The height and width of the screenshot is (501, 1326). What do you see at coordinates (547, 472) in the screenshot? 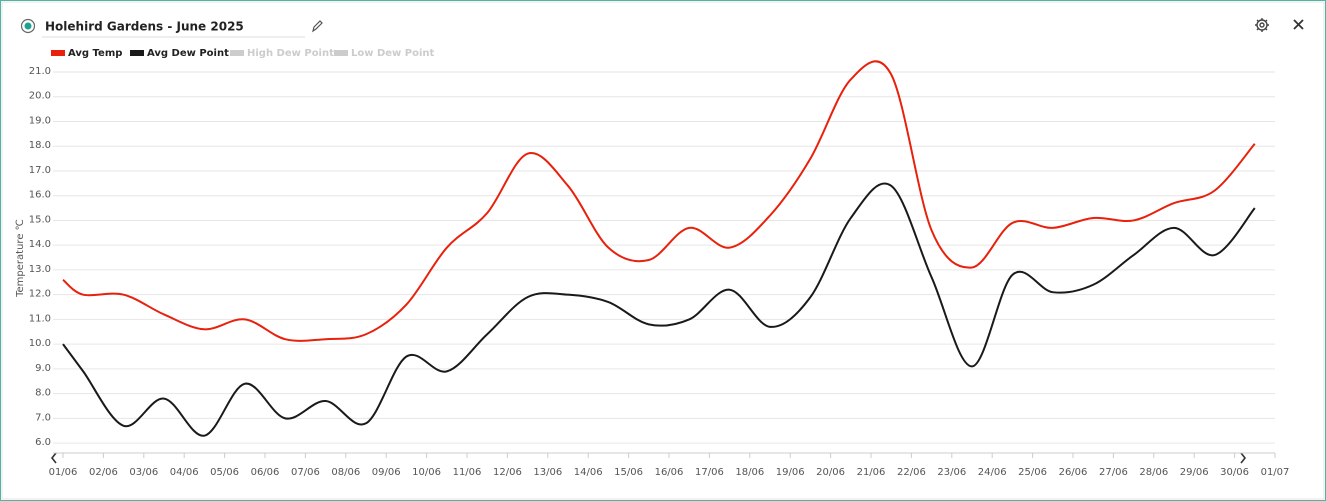
I see `x-tick-label: 13/06` at bounding box center [547, 472].